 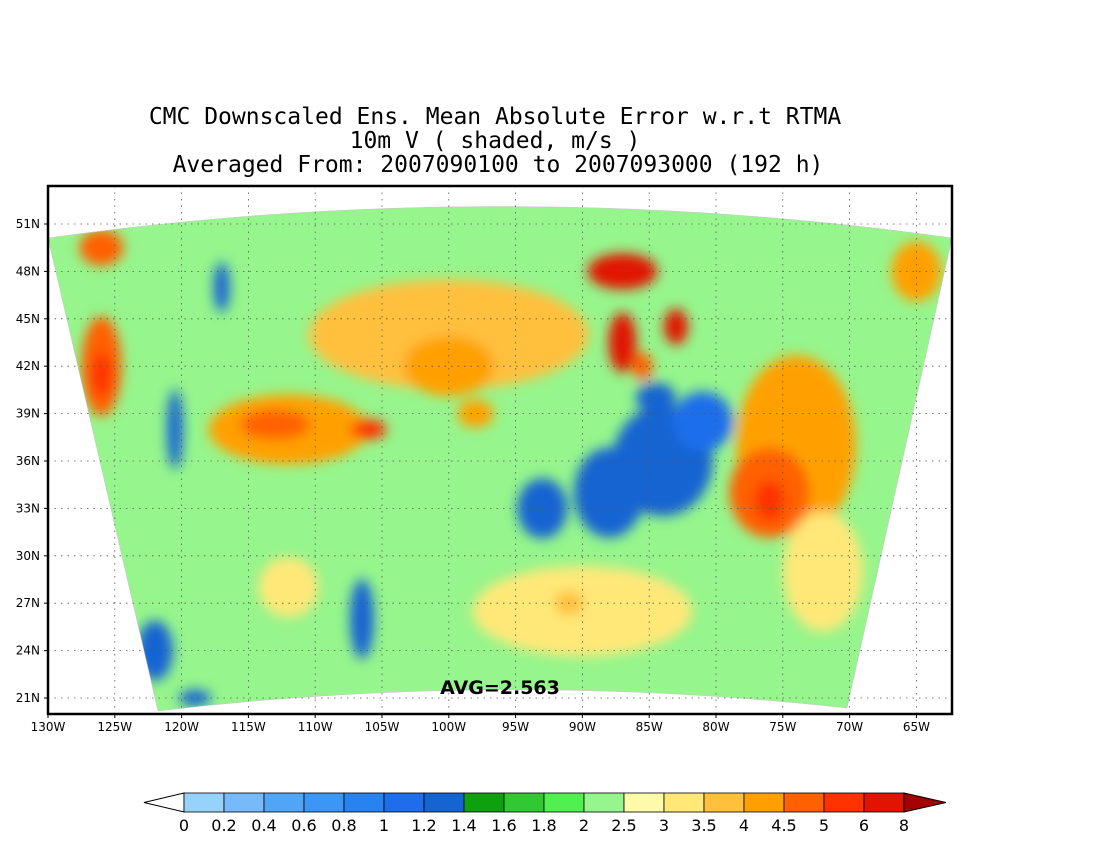 What do you see at coordinates (703, 825) in the screenshot?
I see `colorbar-label: 3.5` at bounding box center [703, 825].